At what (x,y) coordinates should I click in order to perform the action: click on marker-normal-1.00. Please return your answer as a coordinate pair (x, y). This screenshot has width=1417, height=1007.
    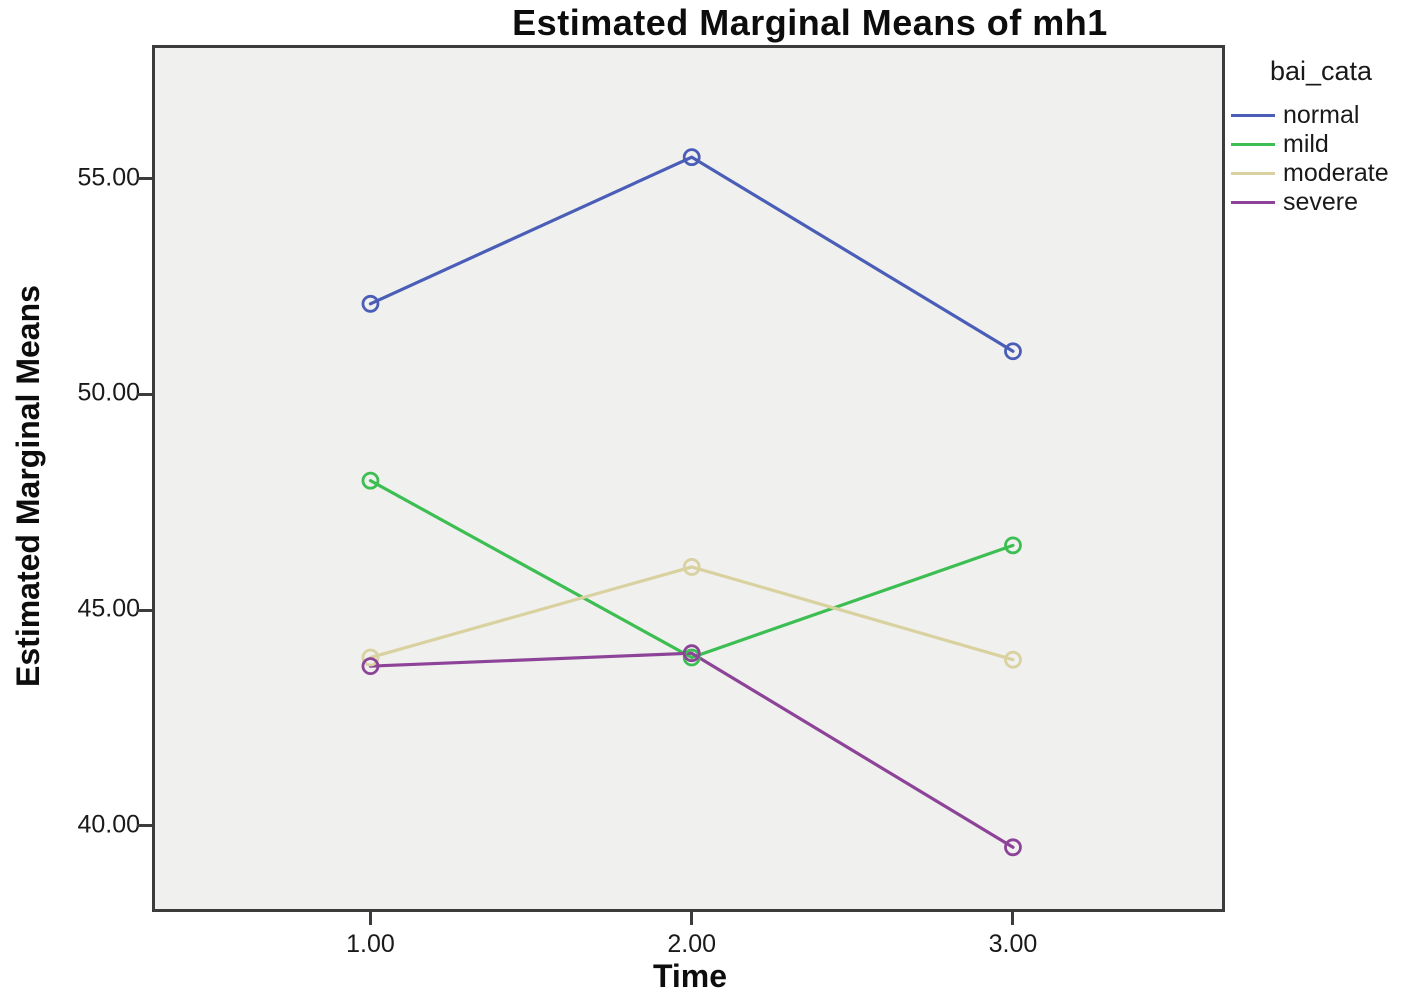
    Looking at the image, I should click on (370, 303).